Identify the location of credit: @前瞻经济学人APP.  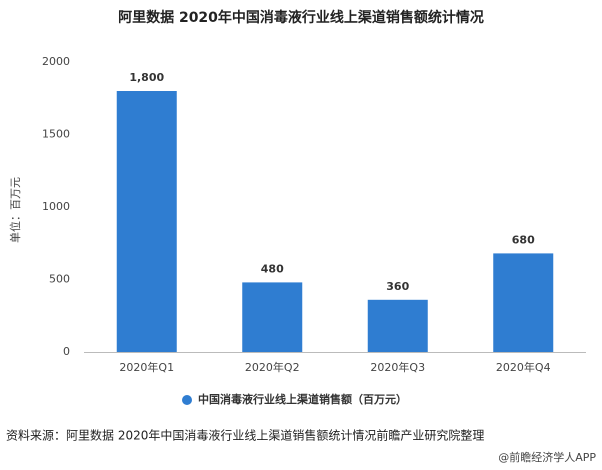
(547, 457).